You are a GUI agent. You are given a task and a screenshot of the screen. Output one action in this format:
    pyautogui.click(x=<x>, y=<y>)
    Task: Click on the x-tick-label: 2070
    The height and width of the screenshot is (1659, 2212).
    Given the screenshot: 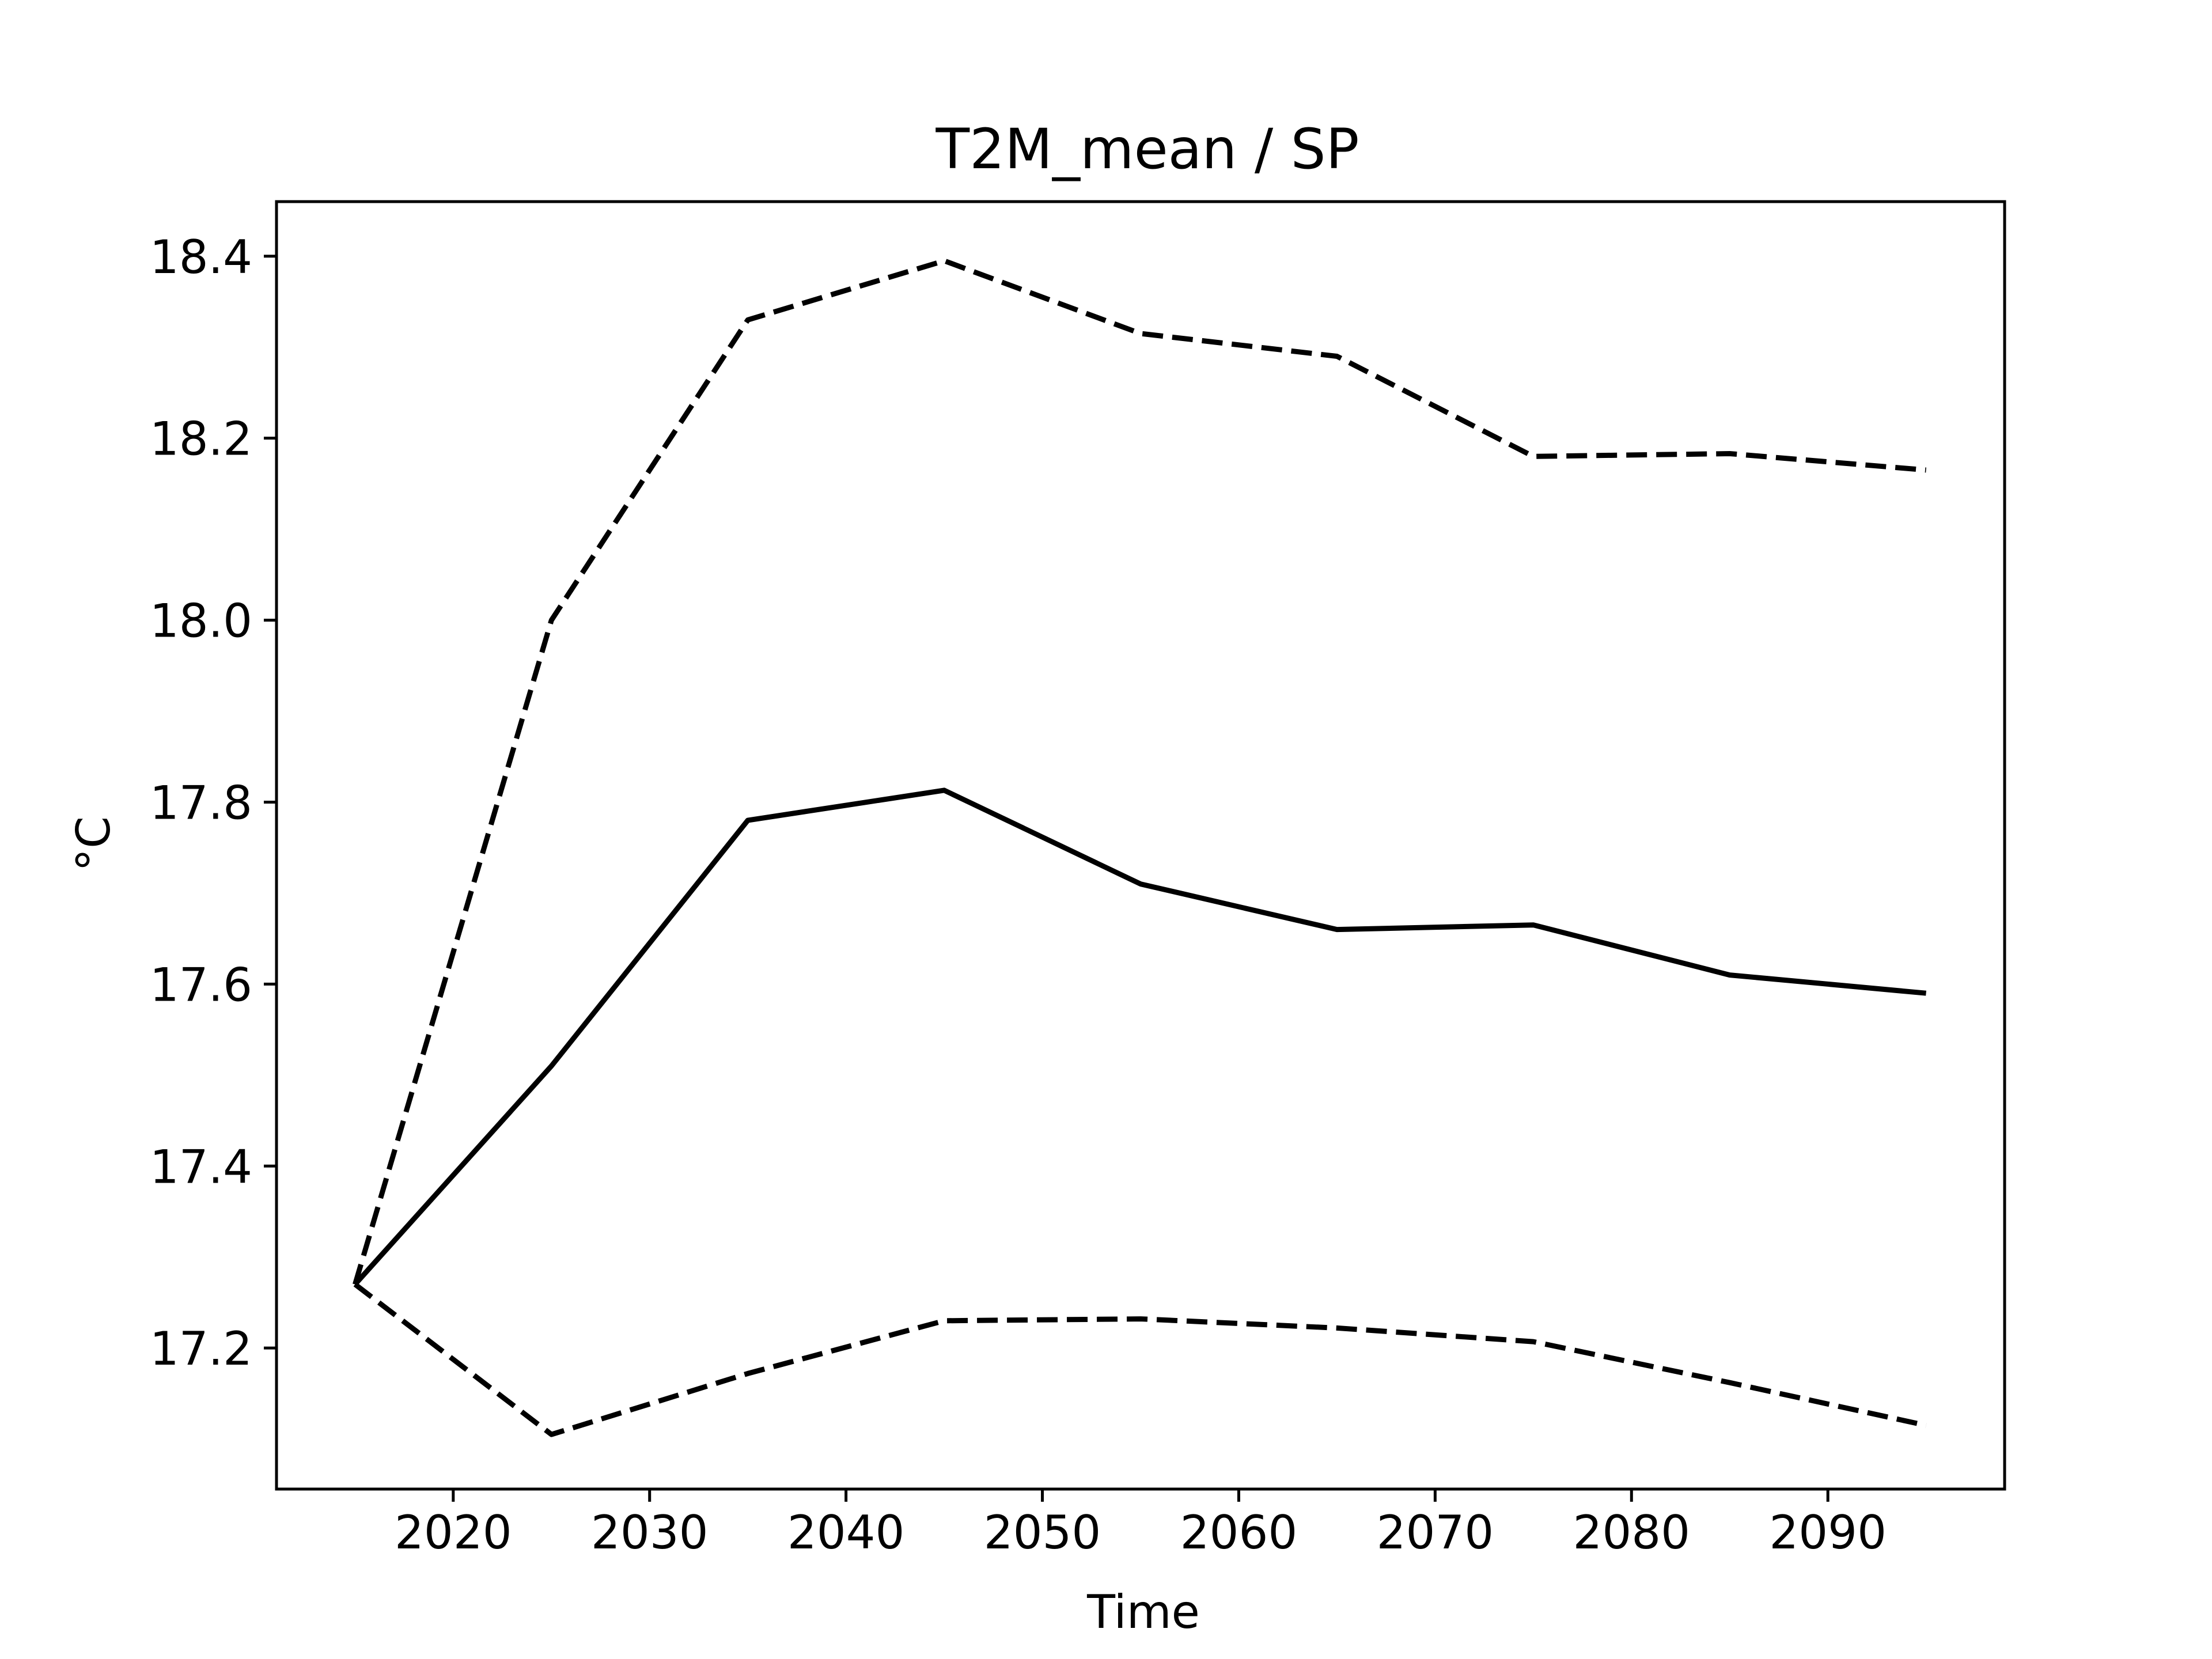 What is the action you would take?
    pyautogui.click(x=1435, y=1532)
    